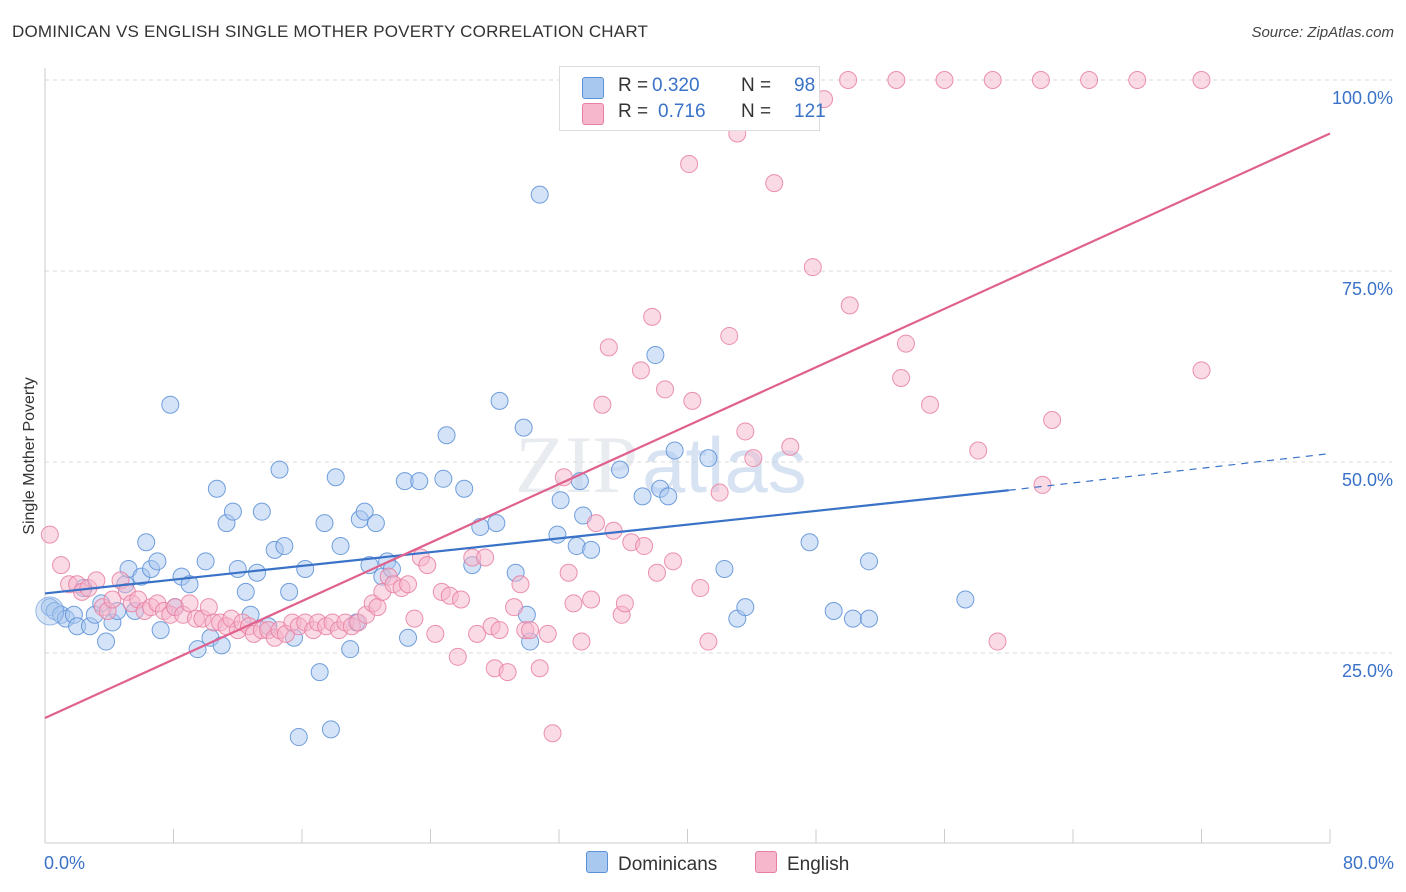 The height and width of the screenshot is (892, 1406). Describe the element at coordinates (756, 111) in the screenshot. I see `legend-n-label: N =` at that location.